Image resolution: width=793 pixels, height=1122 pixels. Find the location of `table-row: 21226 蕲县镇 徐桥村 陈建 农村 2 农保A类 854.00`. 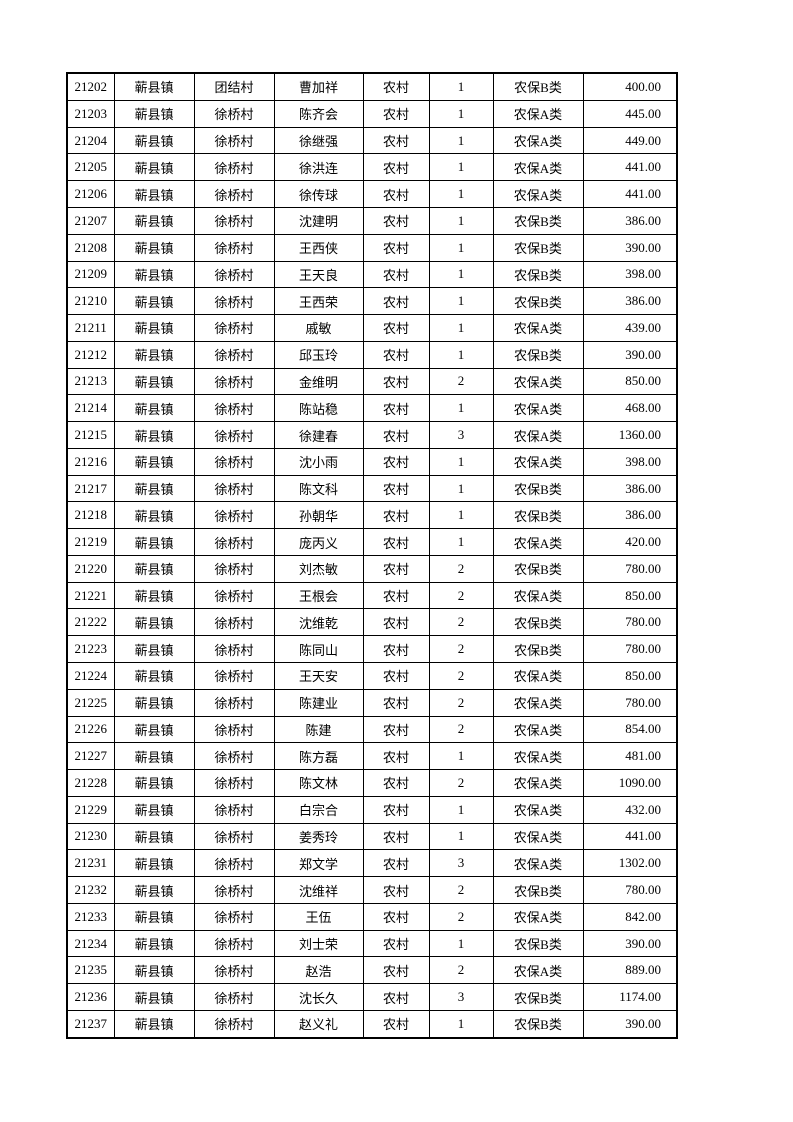

table-row: 21226 蕲县镇 徐桥村 陈建 农村 2 农保A类 854.00 is located at coordinates (372, 729).